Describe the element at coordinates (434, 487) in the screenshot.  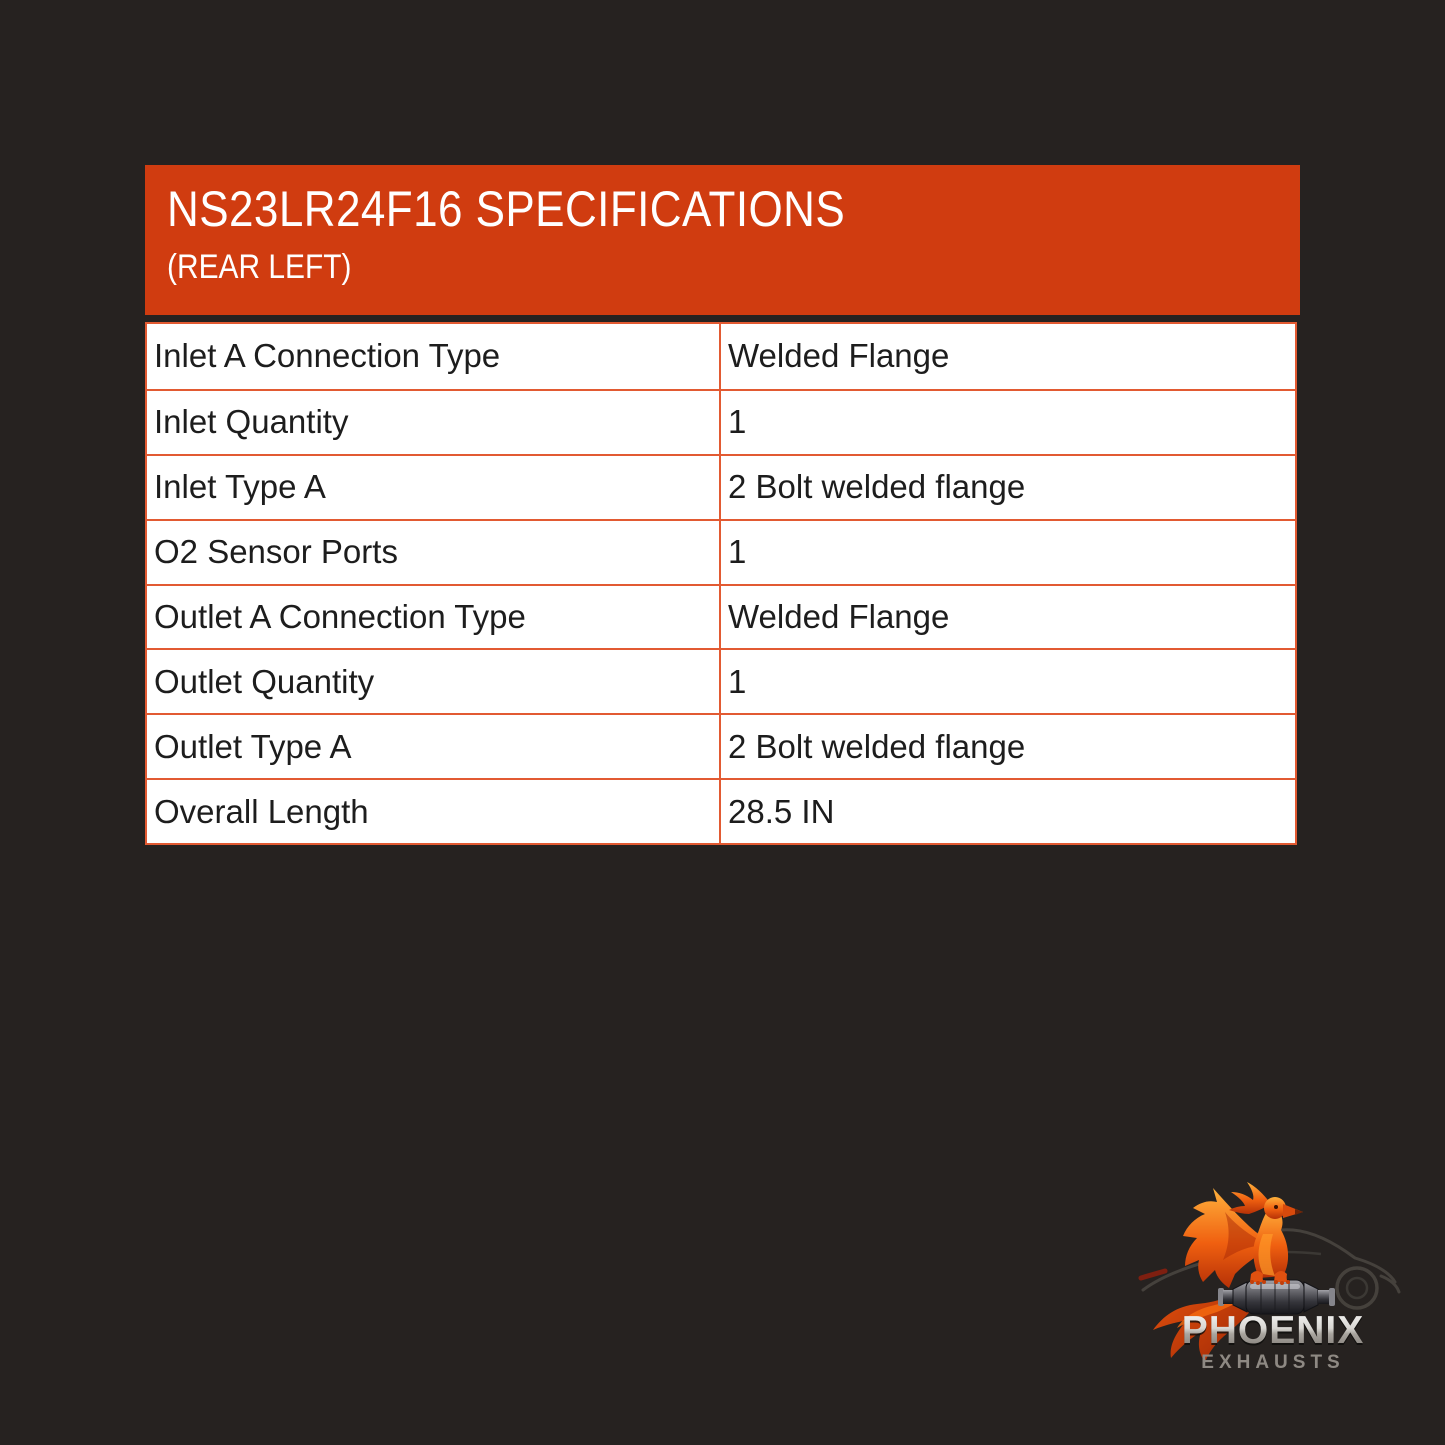
I see `spec-label-cell: Inlet Type A` at that location.